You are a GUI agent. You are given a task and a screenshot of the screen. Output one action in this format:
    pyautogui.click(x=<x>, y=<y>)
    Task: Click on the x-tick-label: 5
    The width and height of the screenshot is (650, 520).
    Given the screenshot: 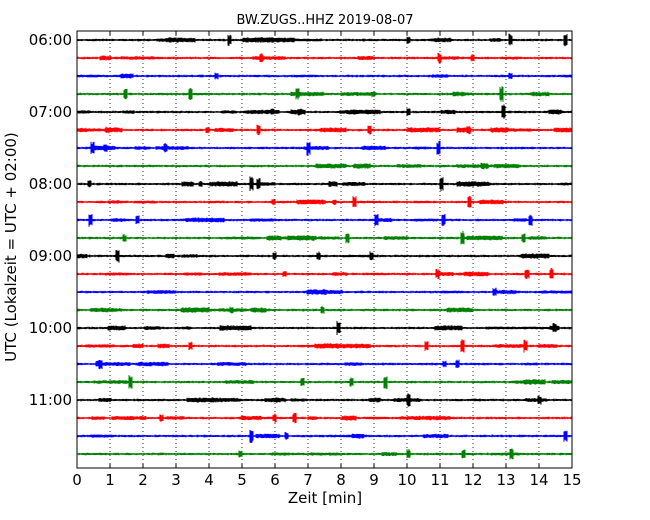 What is the action you would take?
    pyautogui.click(x=242, y=480)
    